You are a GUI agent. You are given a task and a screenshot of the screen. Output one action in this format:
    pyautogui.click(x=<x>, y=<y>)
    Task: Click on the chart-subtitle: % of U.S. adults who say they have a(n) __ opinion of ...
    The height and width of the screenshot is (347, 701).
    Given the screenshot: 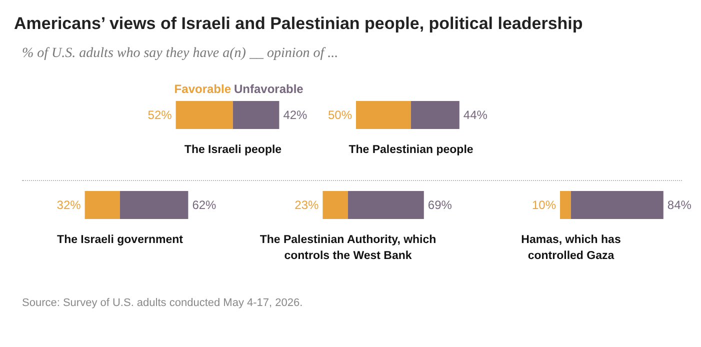 What is the action you would take?
    pyautogui.click(x=180, y=54)
    